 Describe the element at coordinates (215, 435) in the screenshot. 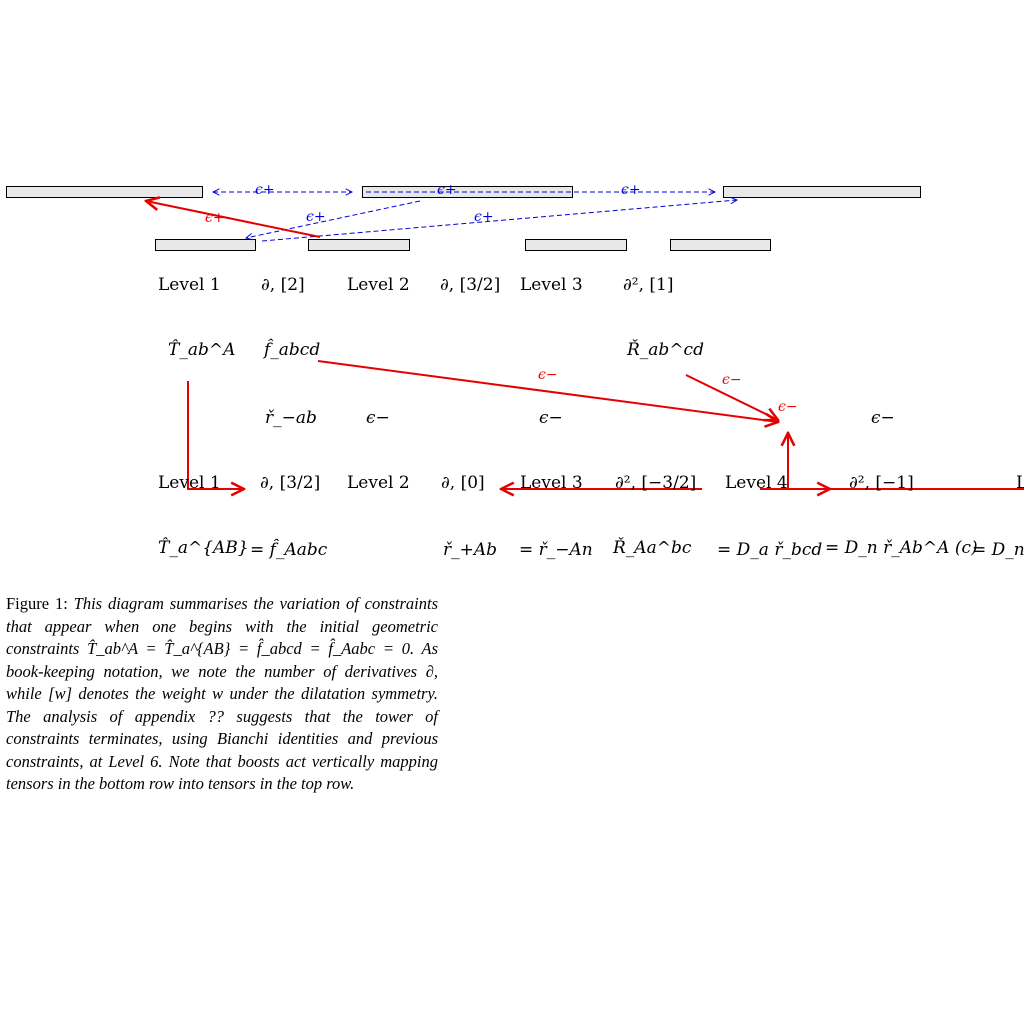

I see `red-arrow-elbow` at that location.